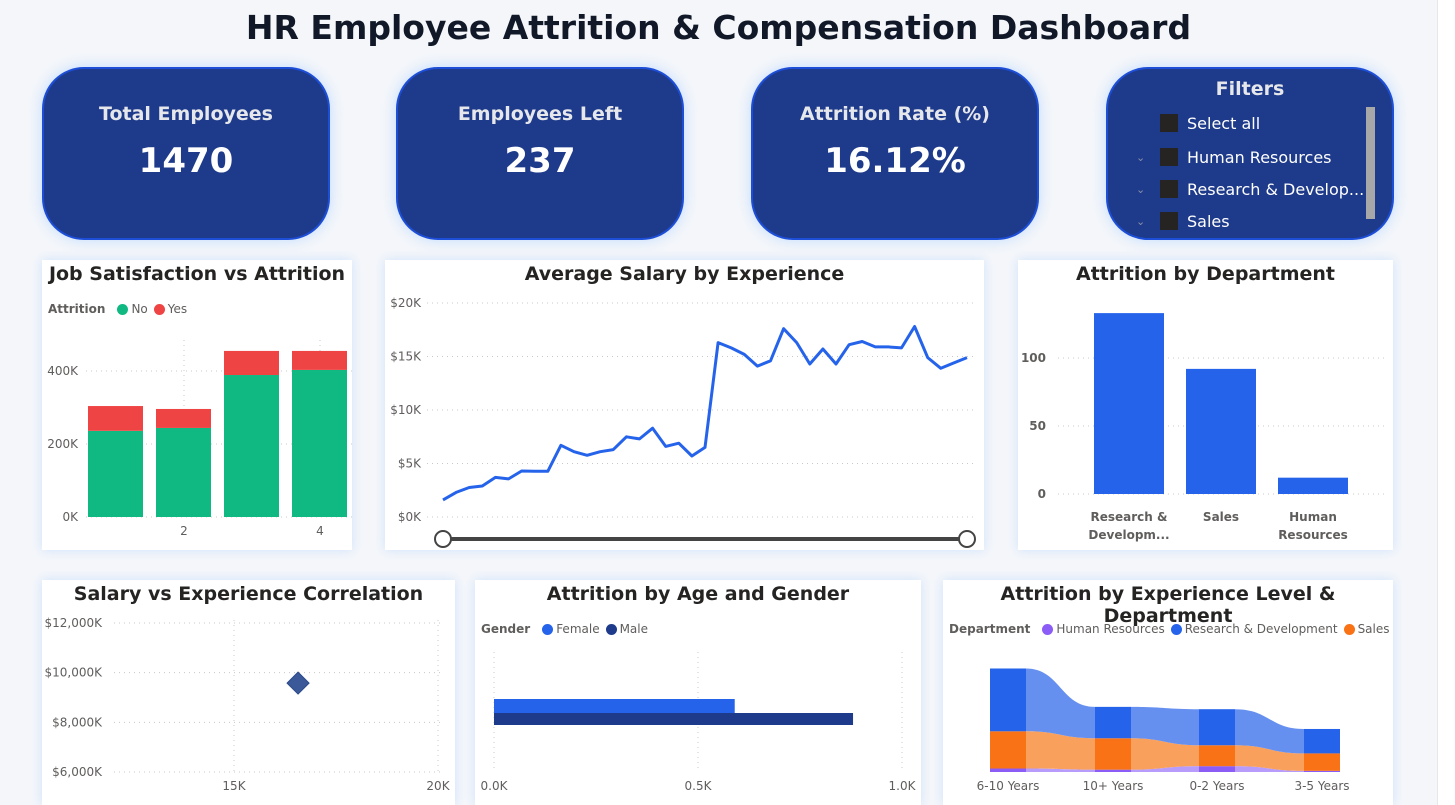 The image size is (1455, 805). I want to click on page-scrollbar, so click(1446, 402).